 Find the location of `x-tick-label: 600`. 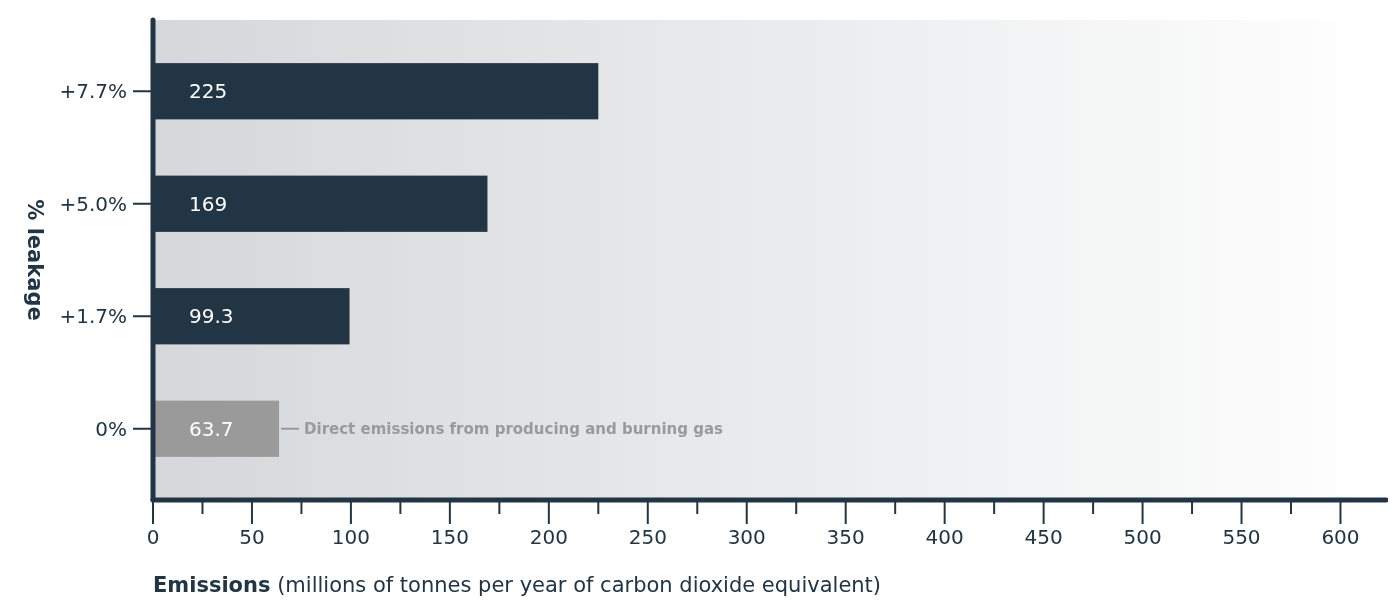

x-tick-label: 600 is located at coordinates (1340, 537).